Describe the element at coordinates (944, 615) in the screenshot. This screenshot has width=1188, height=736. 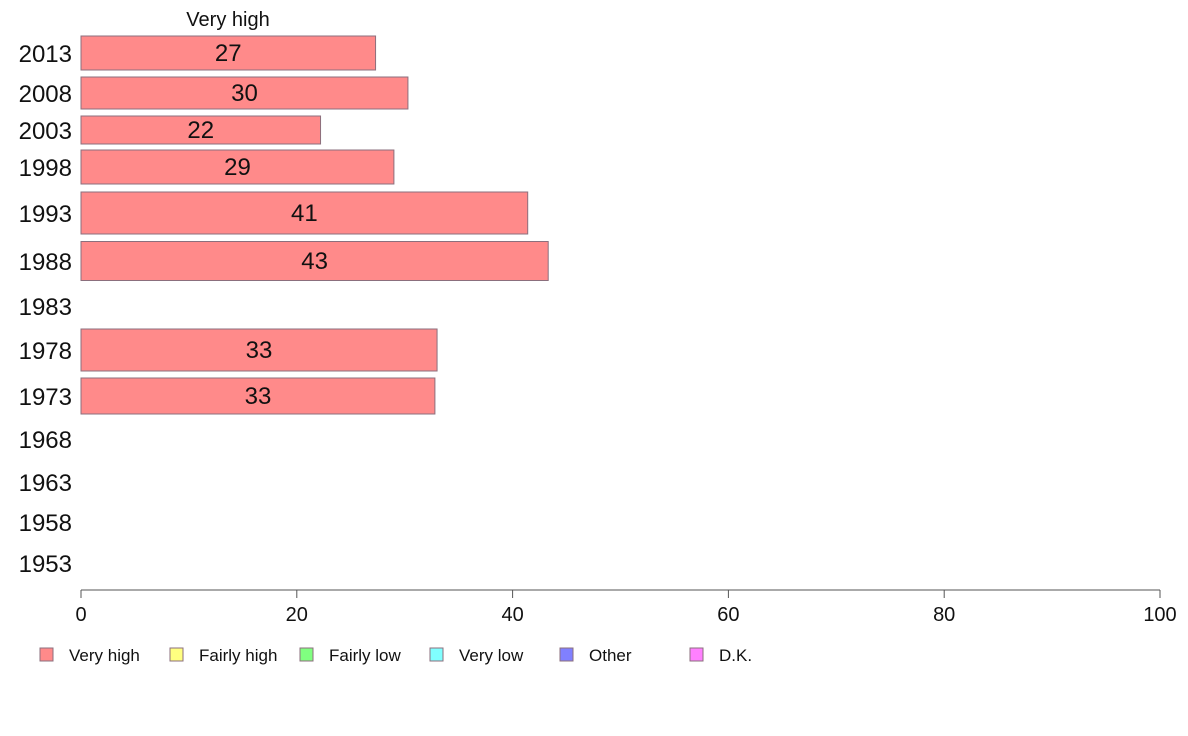
I see `x-tick-label-80: 80` at that location.